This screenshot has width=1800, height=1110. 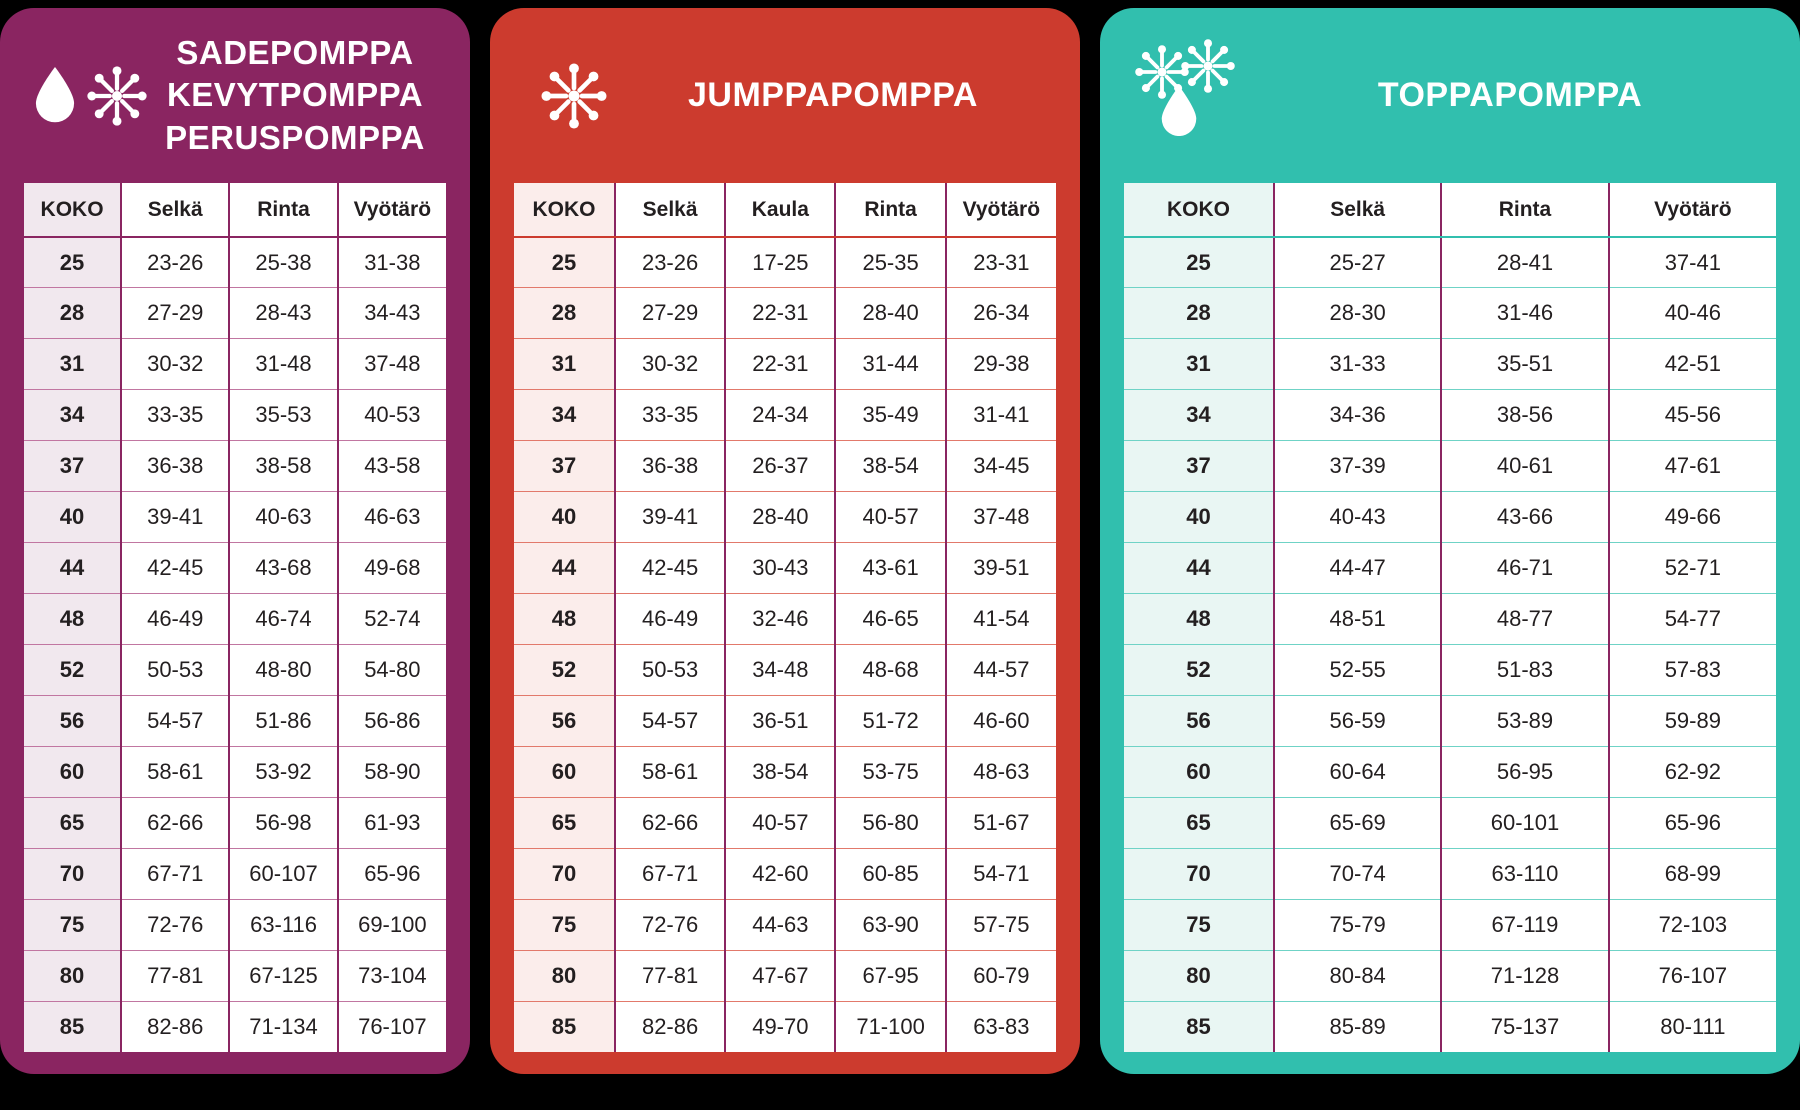 I want to click on measurement-cell: 71-128, so click(x=1525, y=975).